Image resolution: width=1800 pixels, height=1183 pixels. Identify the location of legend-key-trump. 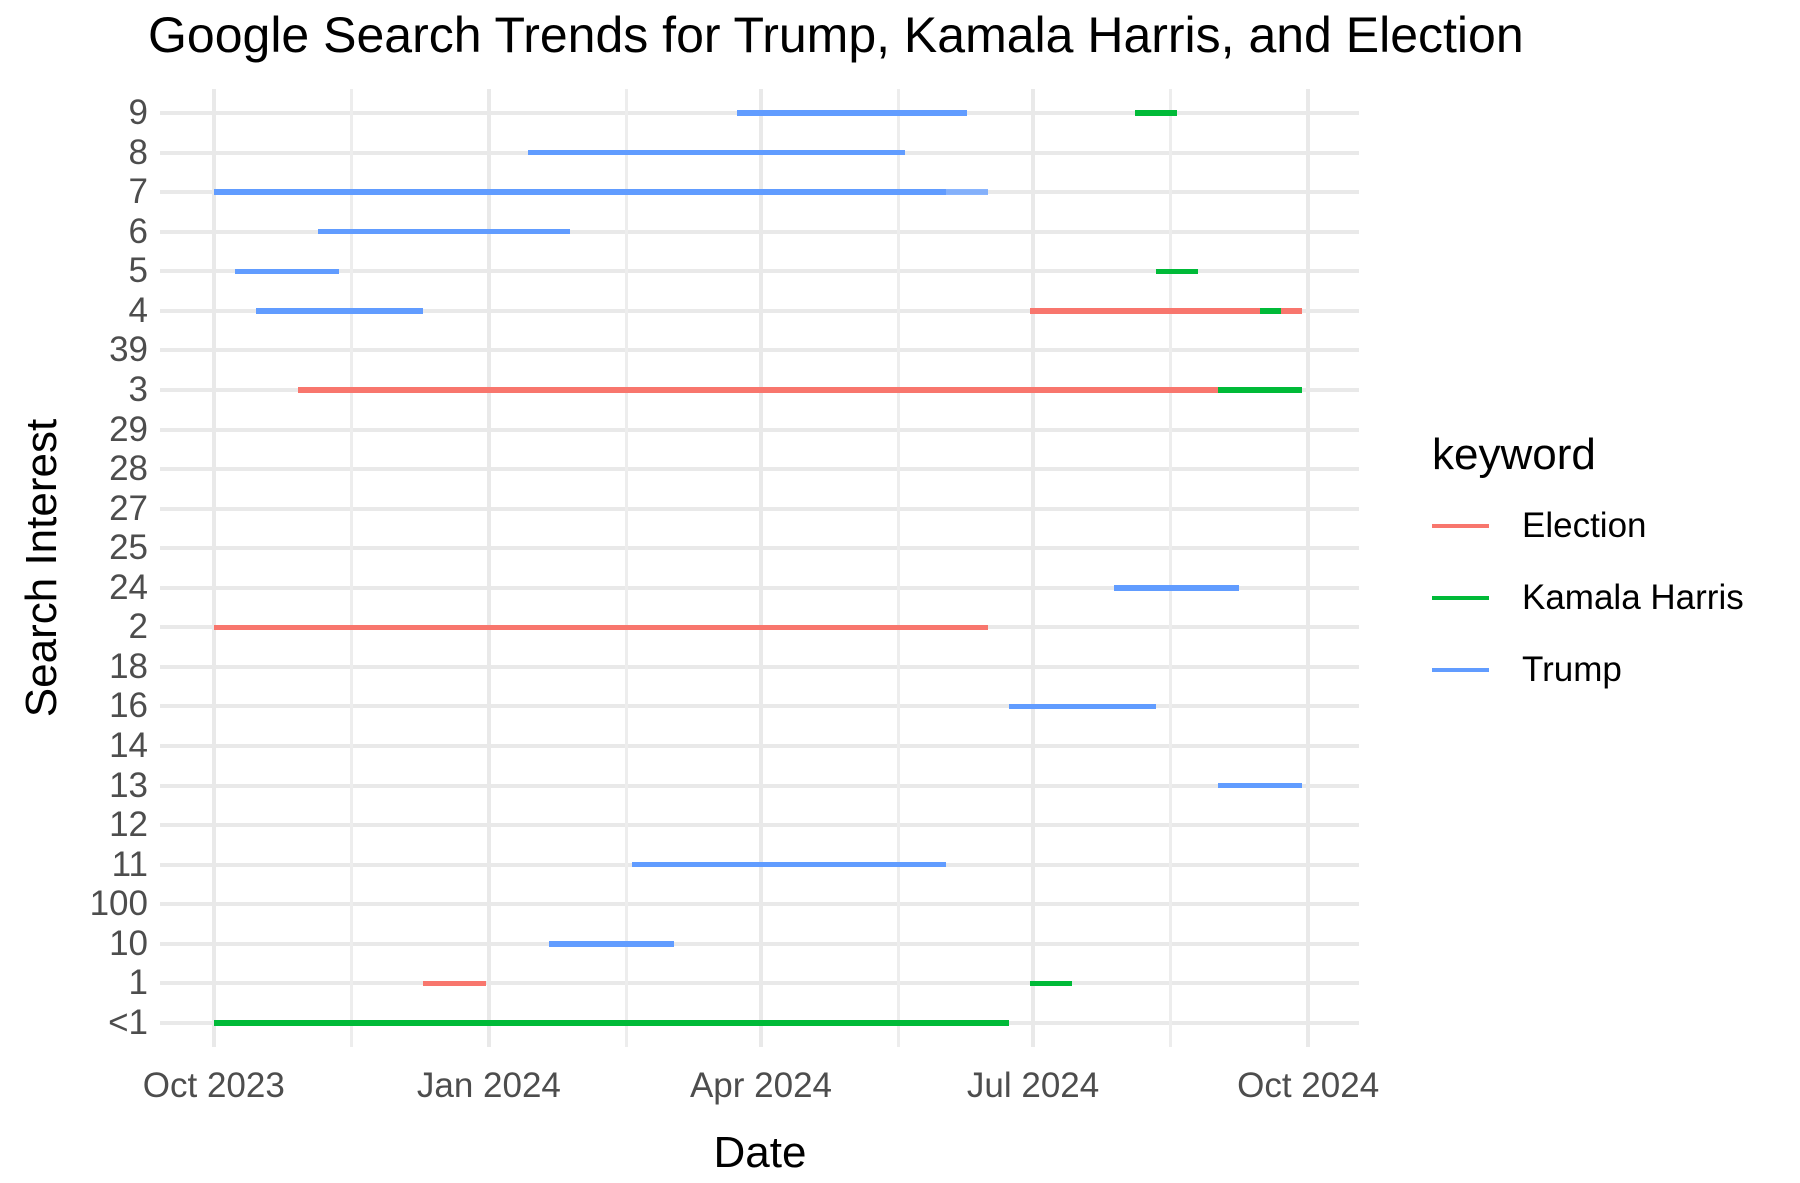
(1460, 670).